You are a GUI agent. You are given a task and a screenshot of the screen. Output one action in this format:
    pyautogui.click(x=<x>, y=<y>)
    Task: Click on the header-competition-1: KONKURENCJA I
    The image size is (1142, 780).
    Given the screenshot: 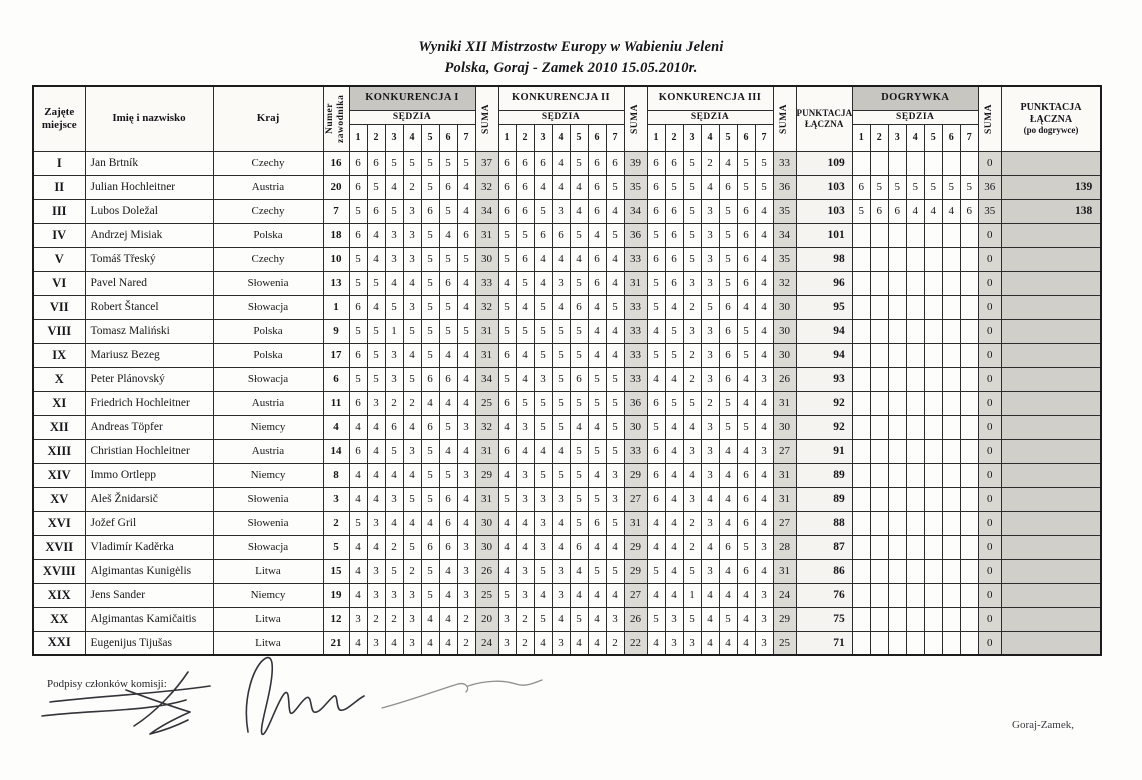 What is the action you would take?
    pyautogui.click(x=412, y=98)
    